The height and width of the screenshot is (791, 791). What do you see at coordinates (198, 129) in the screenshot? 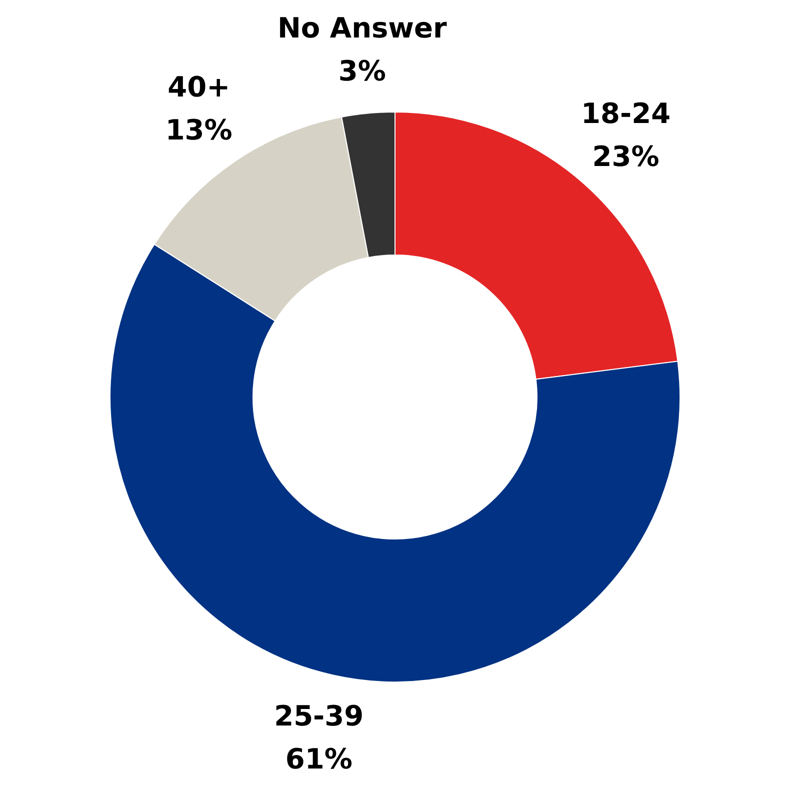
I see `data-label: 13%` at bounding box center [198, 129].